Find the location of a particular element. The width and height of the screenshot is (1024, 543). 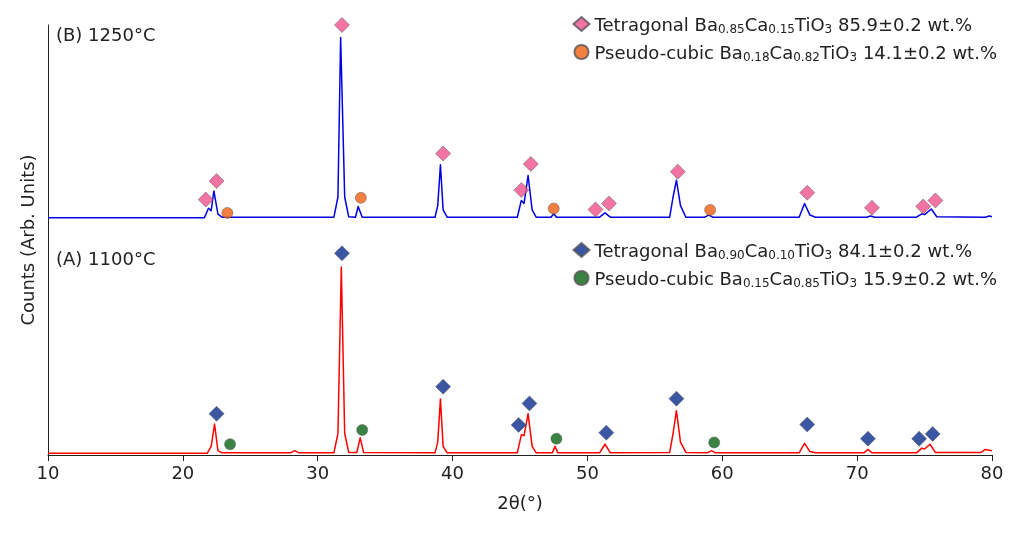

x-tick-label: 70 is located at coordinates (857, 472).